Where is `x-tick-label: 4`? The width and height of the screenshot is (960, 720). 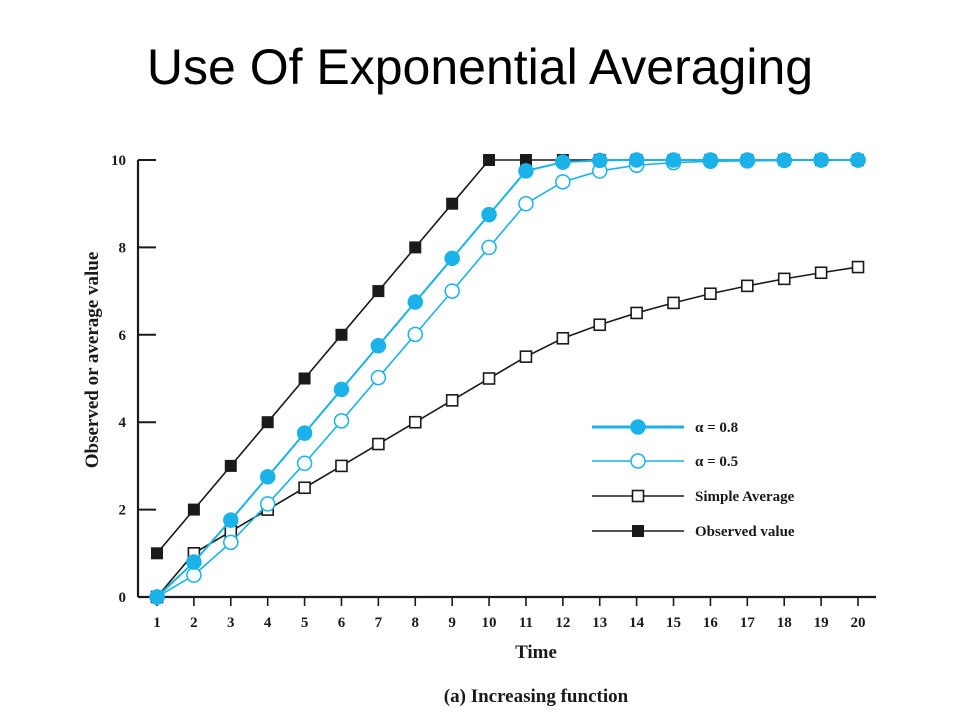 x-tick-label: 4 is located at coordinates (268, 623).